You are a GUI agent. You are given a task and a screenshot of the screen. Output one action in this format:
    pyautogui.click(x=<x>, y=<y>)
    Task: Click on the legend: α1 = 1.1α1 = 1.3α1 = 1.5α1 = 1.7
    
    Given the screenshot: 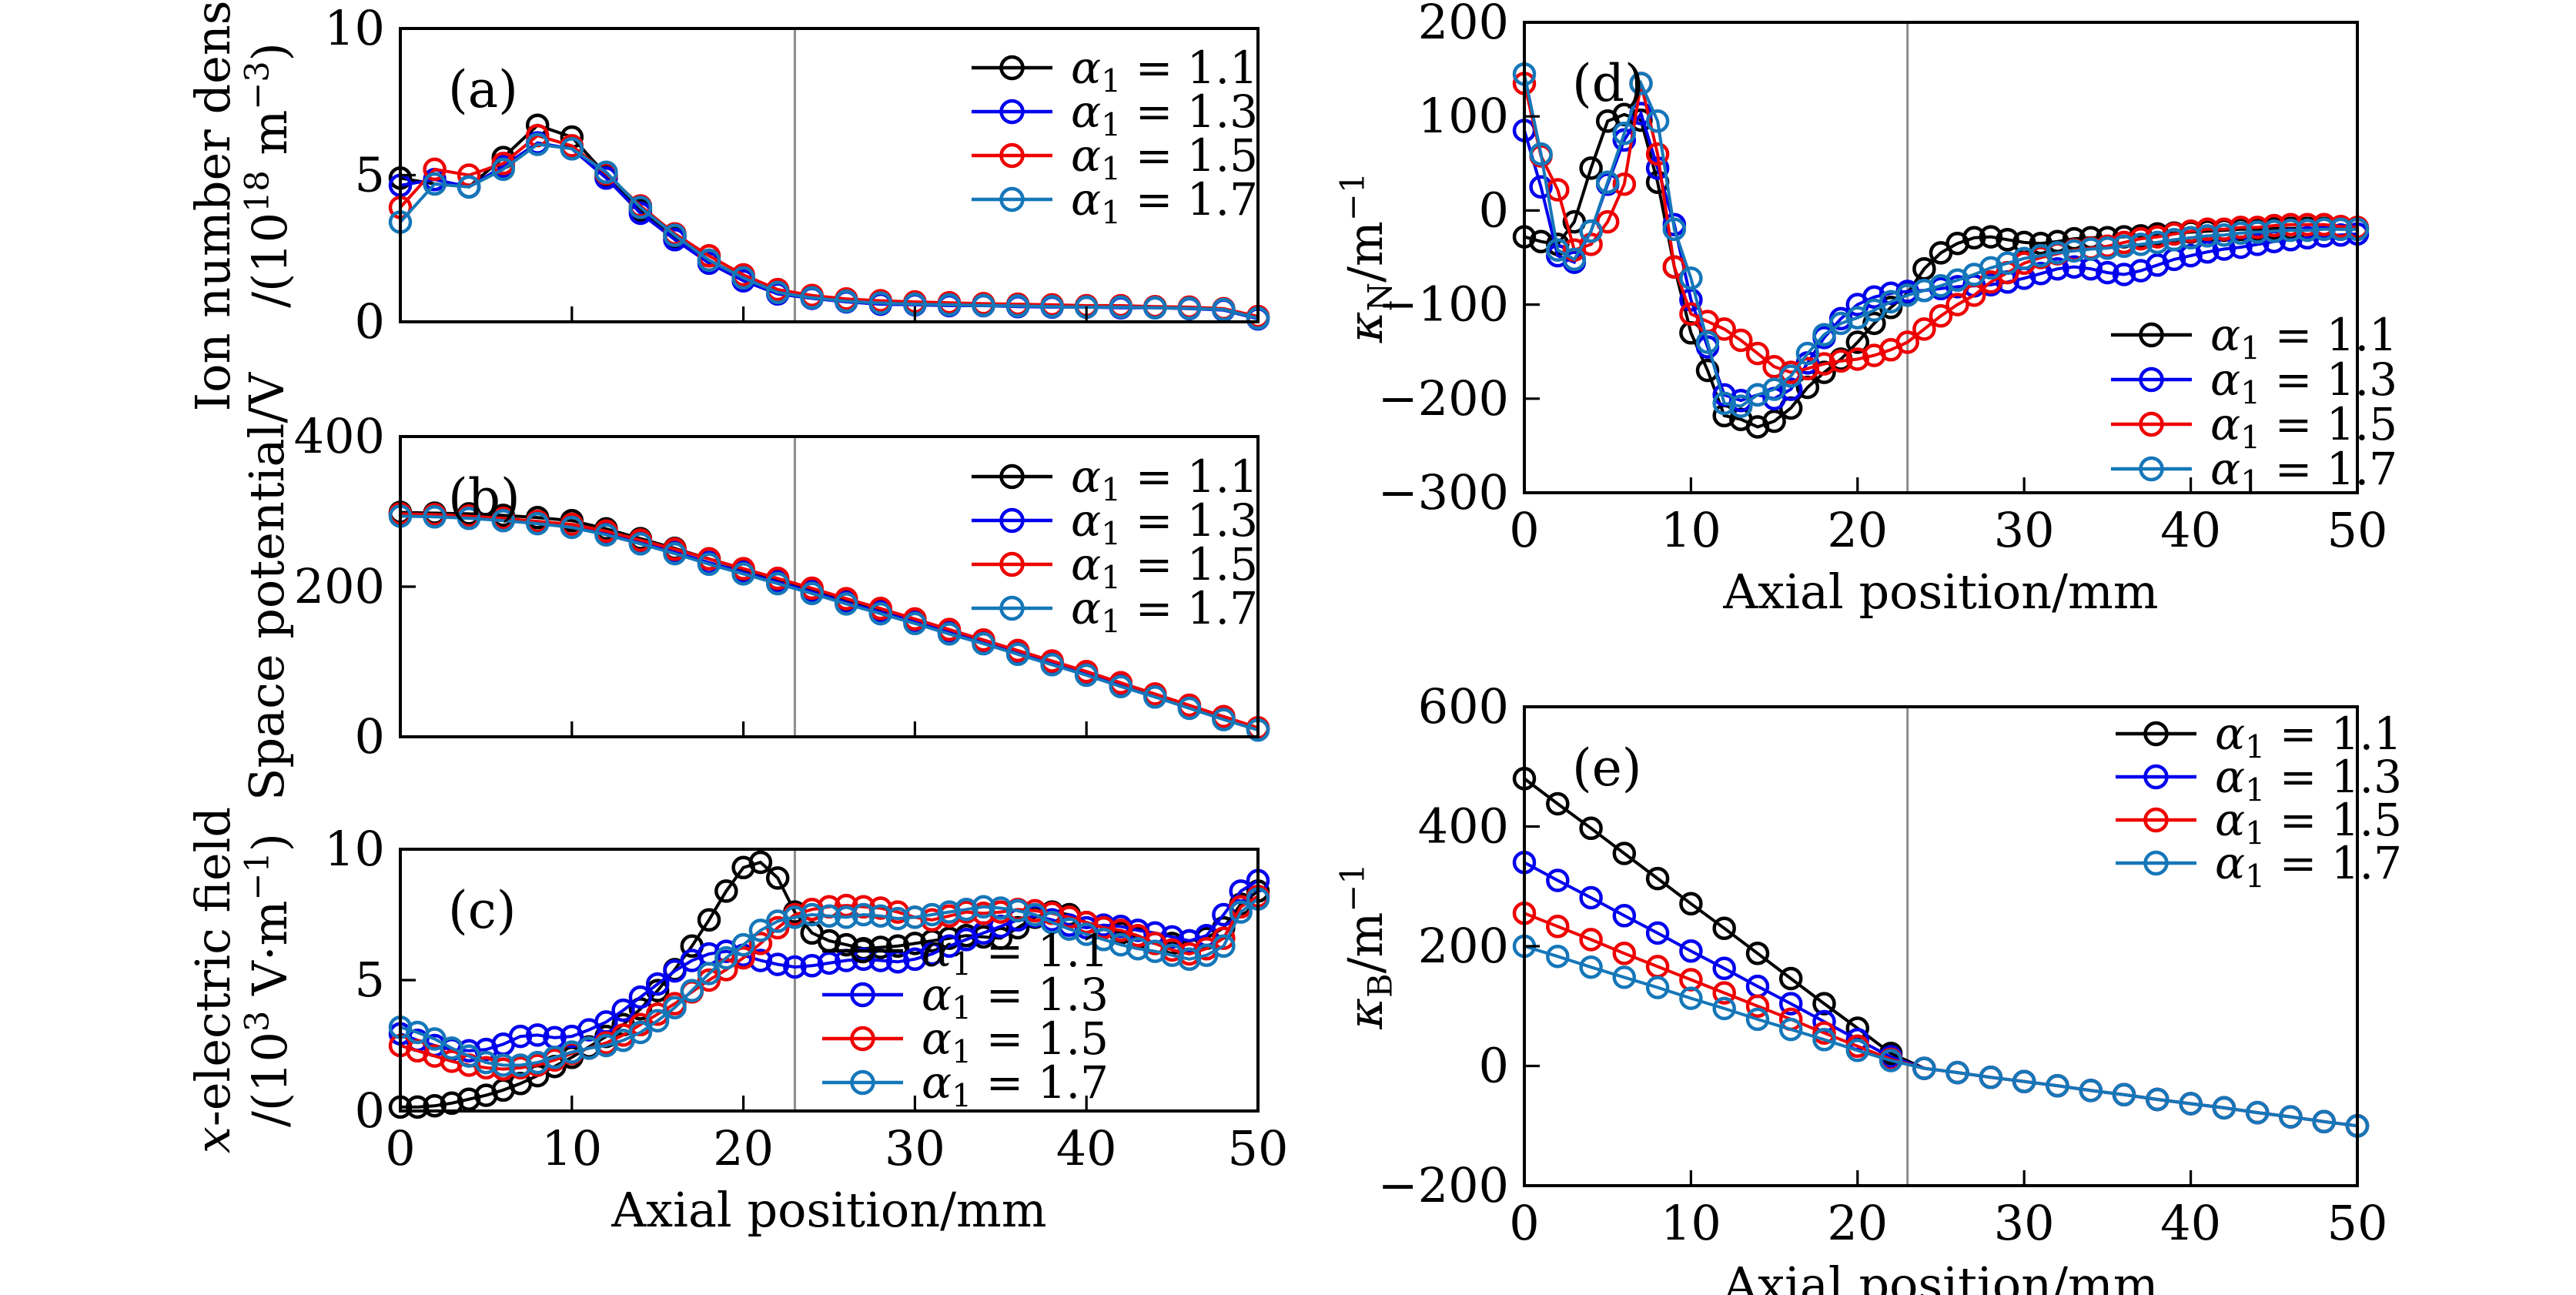 What is the action you would take?
    pyautogui.click(x=1115, y=137)
    